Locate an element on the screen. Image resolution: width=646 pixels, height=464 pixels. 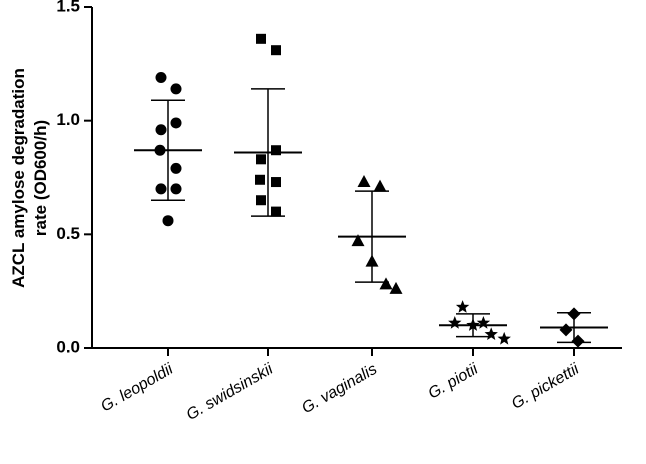
y-tick-label: 1.5 is located at coordinates (68, 7).